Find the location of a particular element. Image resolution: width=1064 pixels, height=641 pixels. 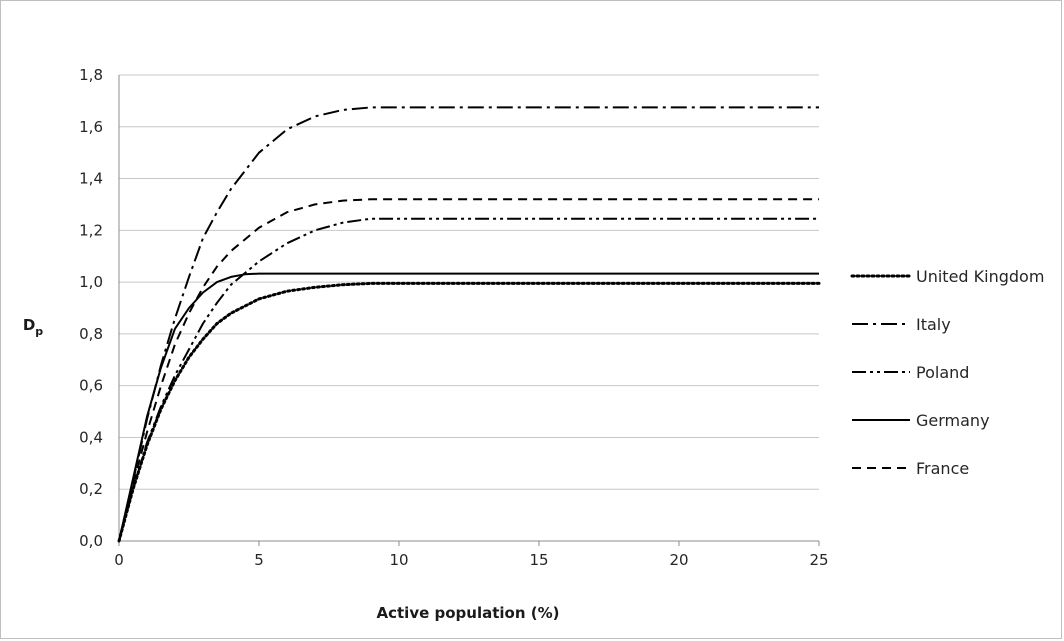

x-tick-label: 15 is located at coordinates (538, 560).